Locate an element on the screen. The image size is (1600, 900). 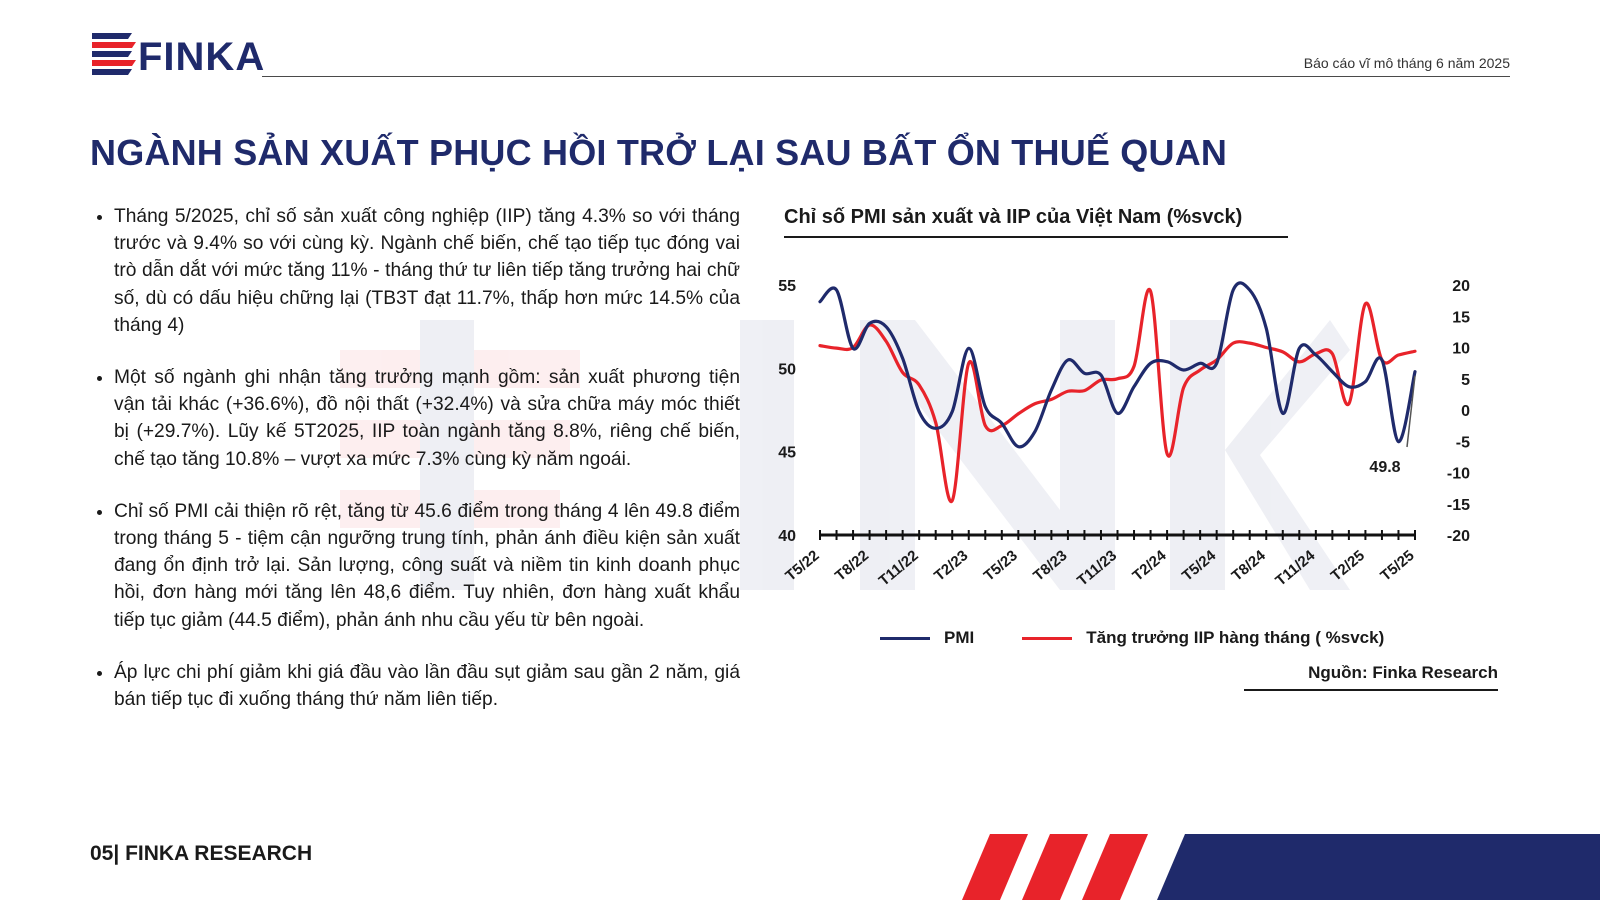
y-left-tick-label: 40 is located at coordinates (787, 536).